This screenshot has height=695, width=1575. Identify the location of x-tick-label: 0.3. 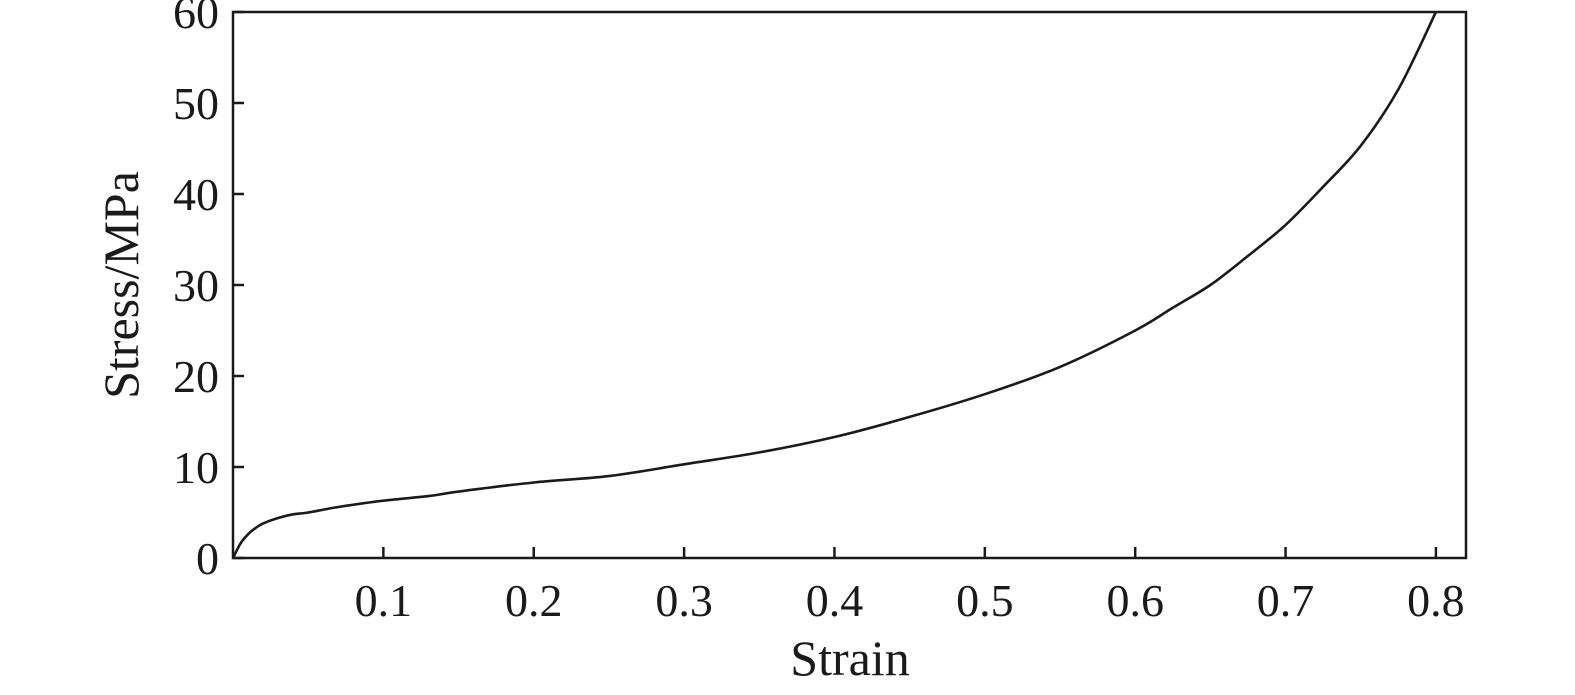
(684, 600).